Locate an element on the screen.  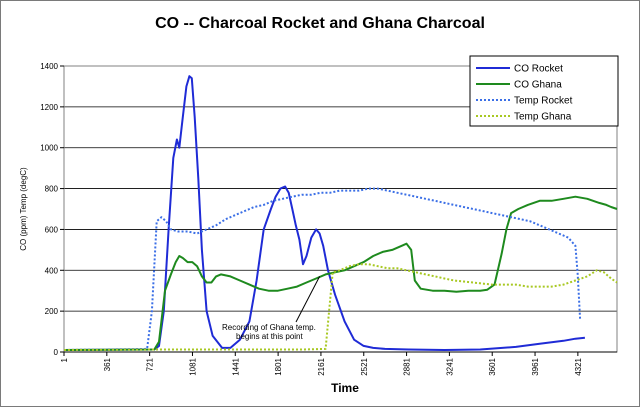
x-tick-label-2: 721 is located at coordinates (150, 364).